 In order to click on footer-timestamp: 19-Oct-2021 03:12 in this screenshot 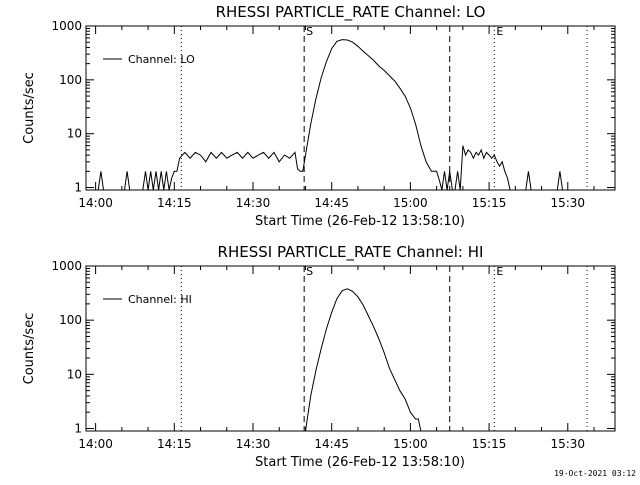, I will do `click(595, 473)`.